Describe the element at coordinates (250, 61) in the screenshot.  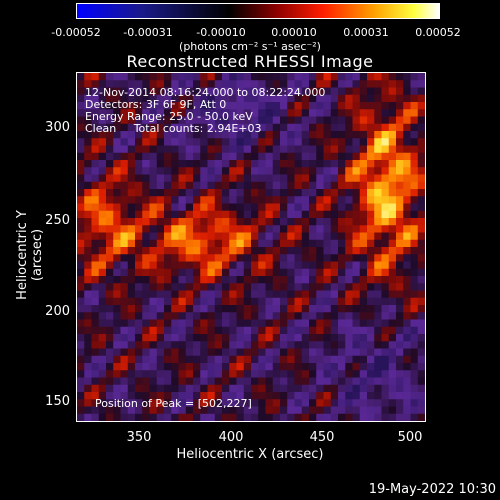
I see `plot-title: Reconstructed RHESSI Image` at that location.